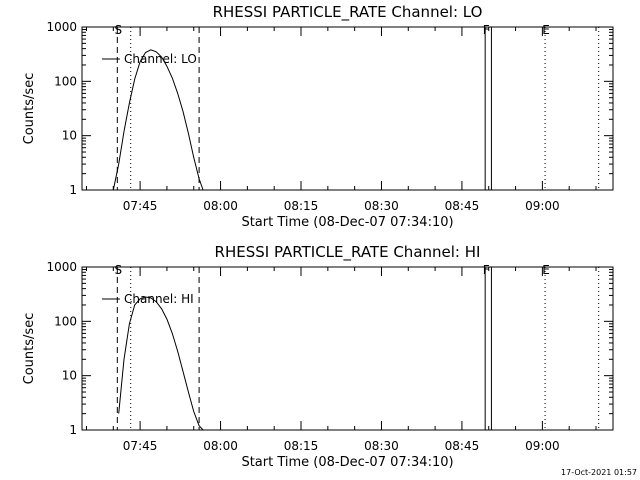 This screenshot has width=640, height=480. I want to click on chart-title: RHESSI PARTICLE_RATE Channel: HI, so click(348, 252).